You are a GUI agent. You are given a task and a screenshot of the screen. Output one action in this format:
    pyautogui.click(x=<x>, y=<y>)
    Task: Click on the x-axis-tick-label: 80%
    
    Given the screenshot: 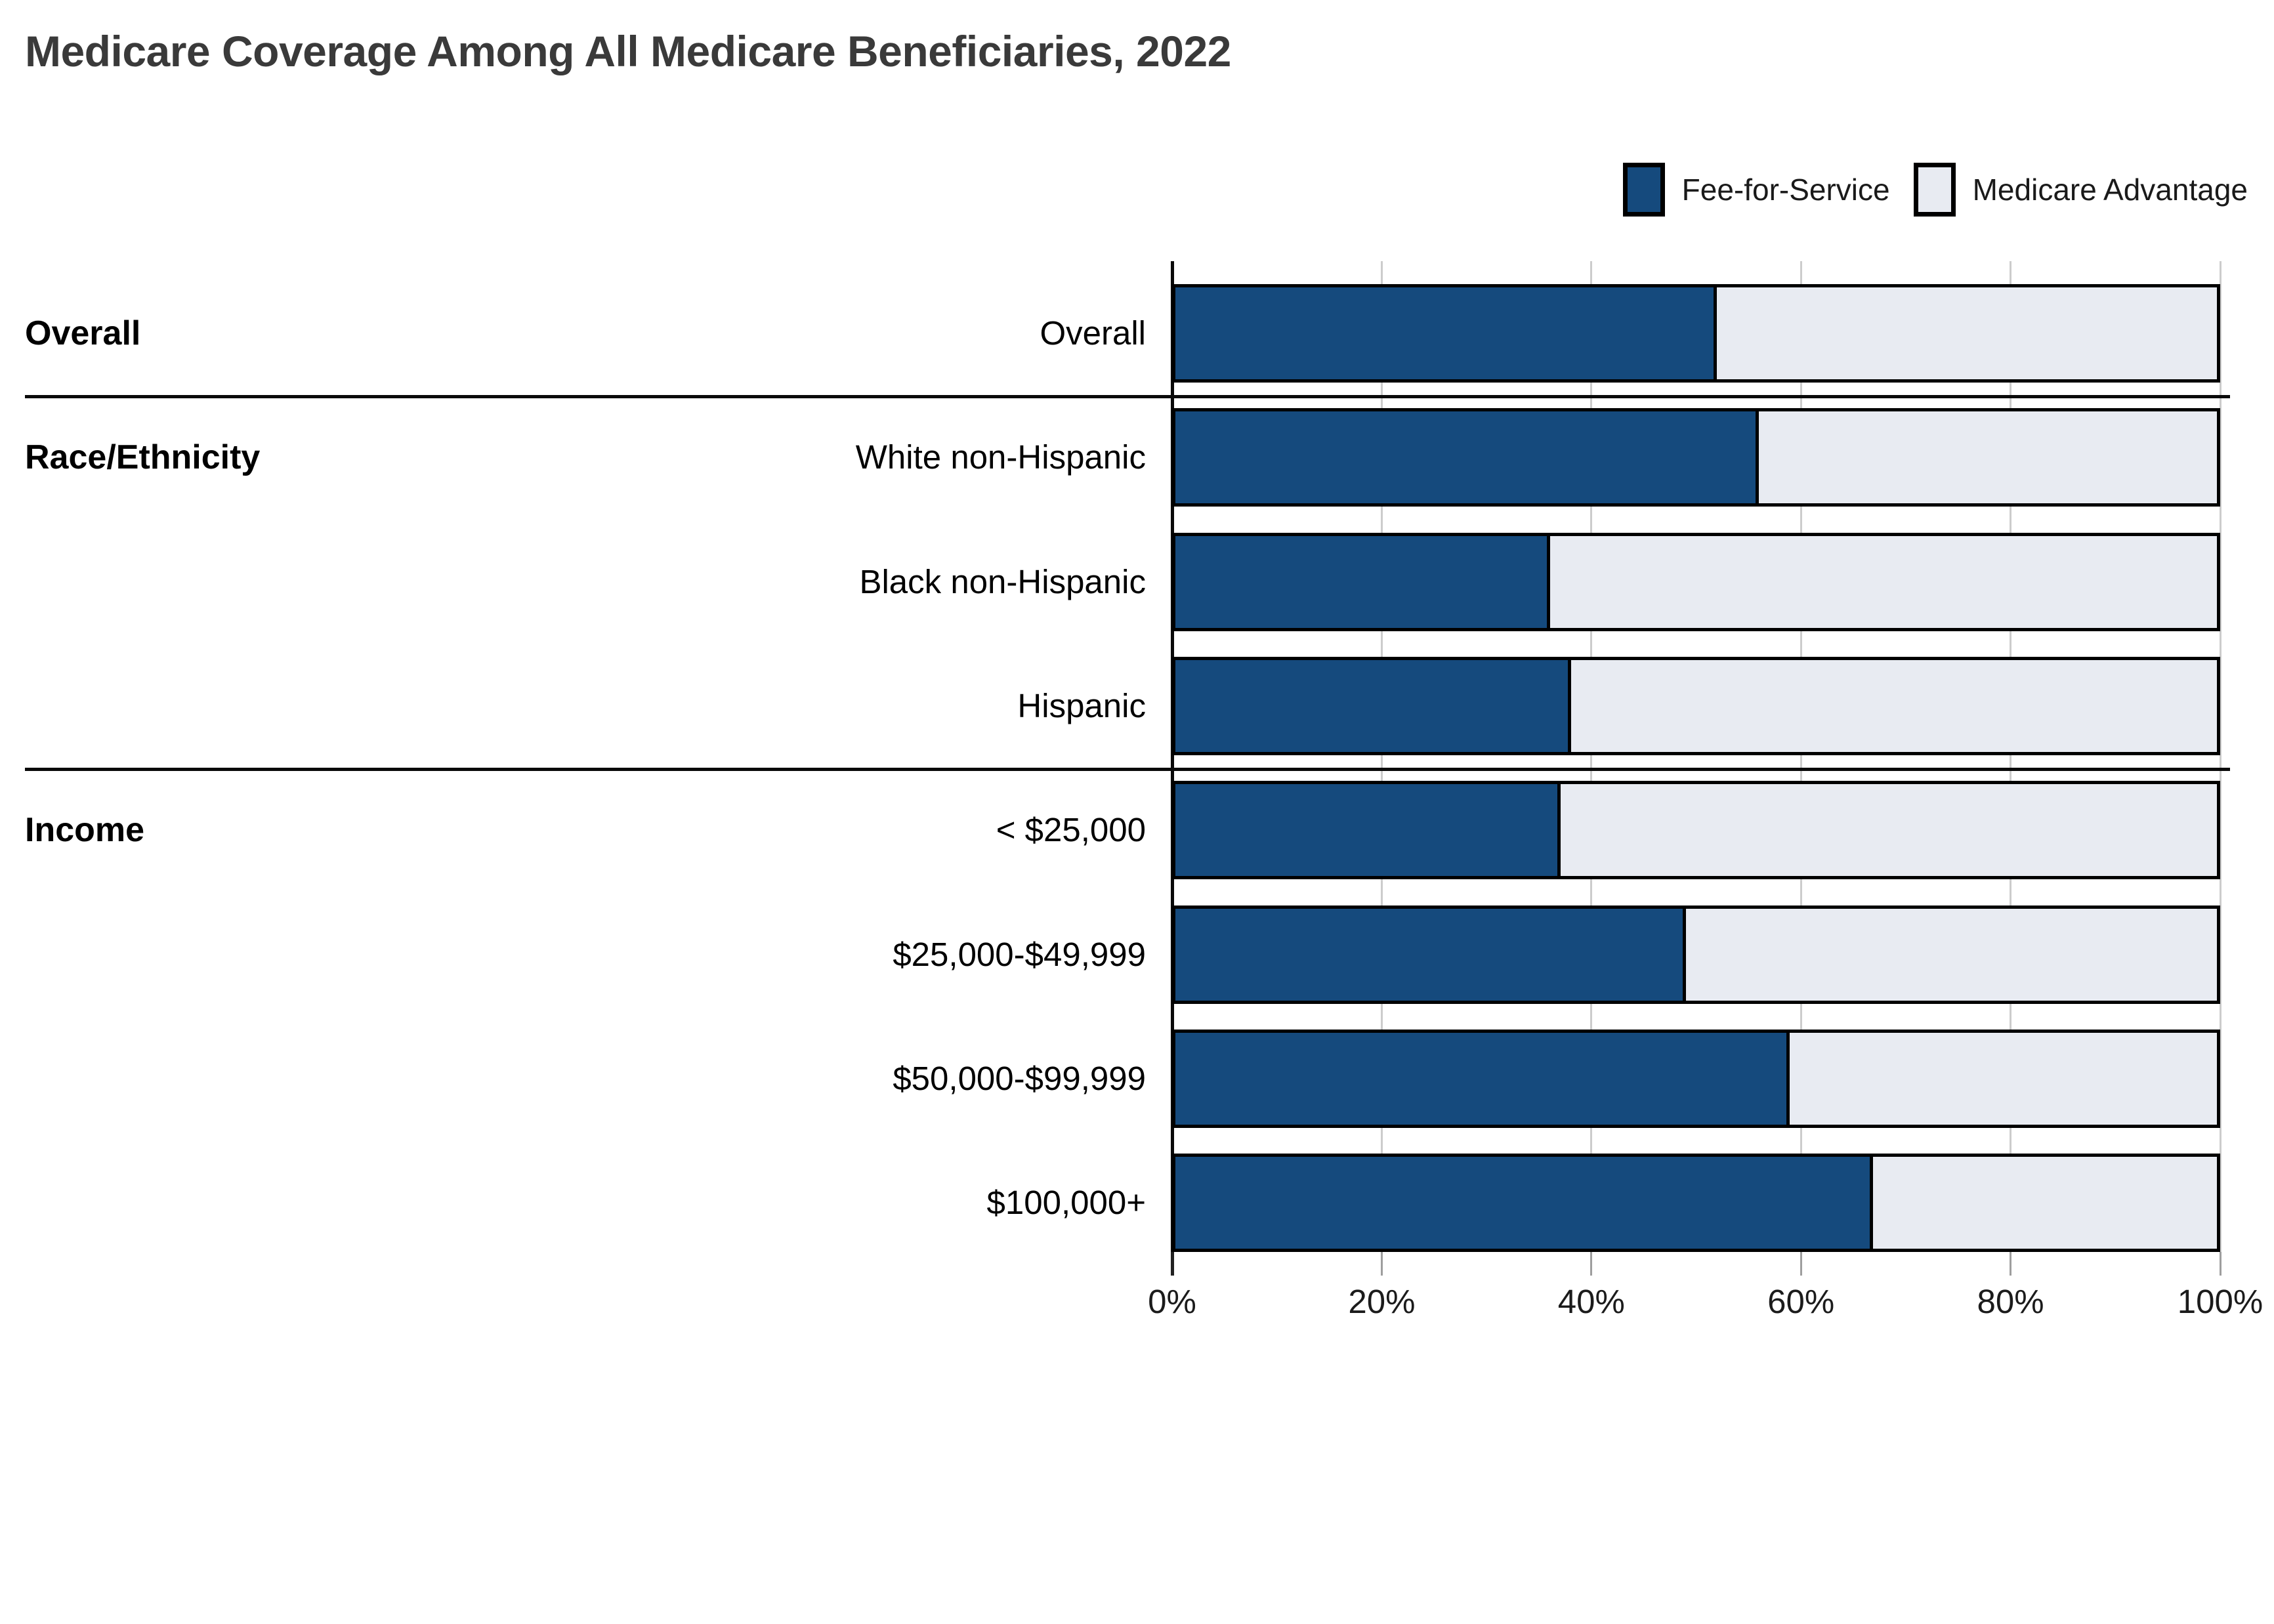 What is the action you would take?
    pyautogui.click(x=2010, y=1301)
    